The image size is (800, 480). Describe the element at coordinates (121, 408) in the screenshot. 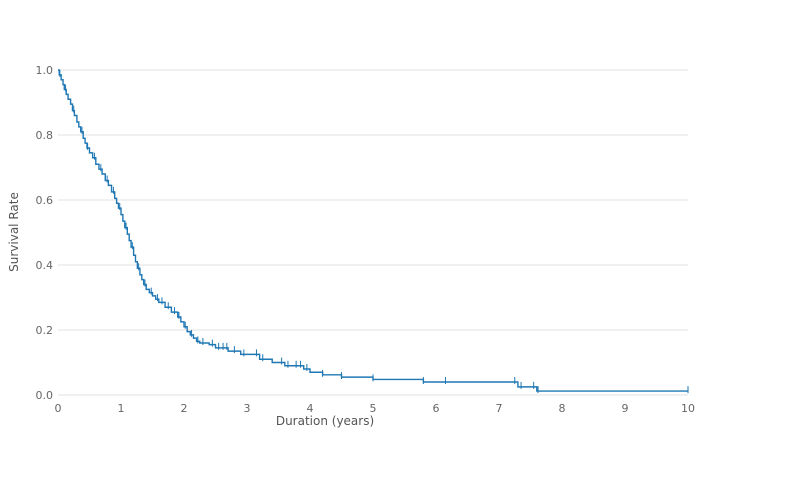

I see `x-tick-label: 1` at that location.